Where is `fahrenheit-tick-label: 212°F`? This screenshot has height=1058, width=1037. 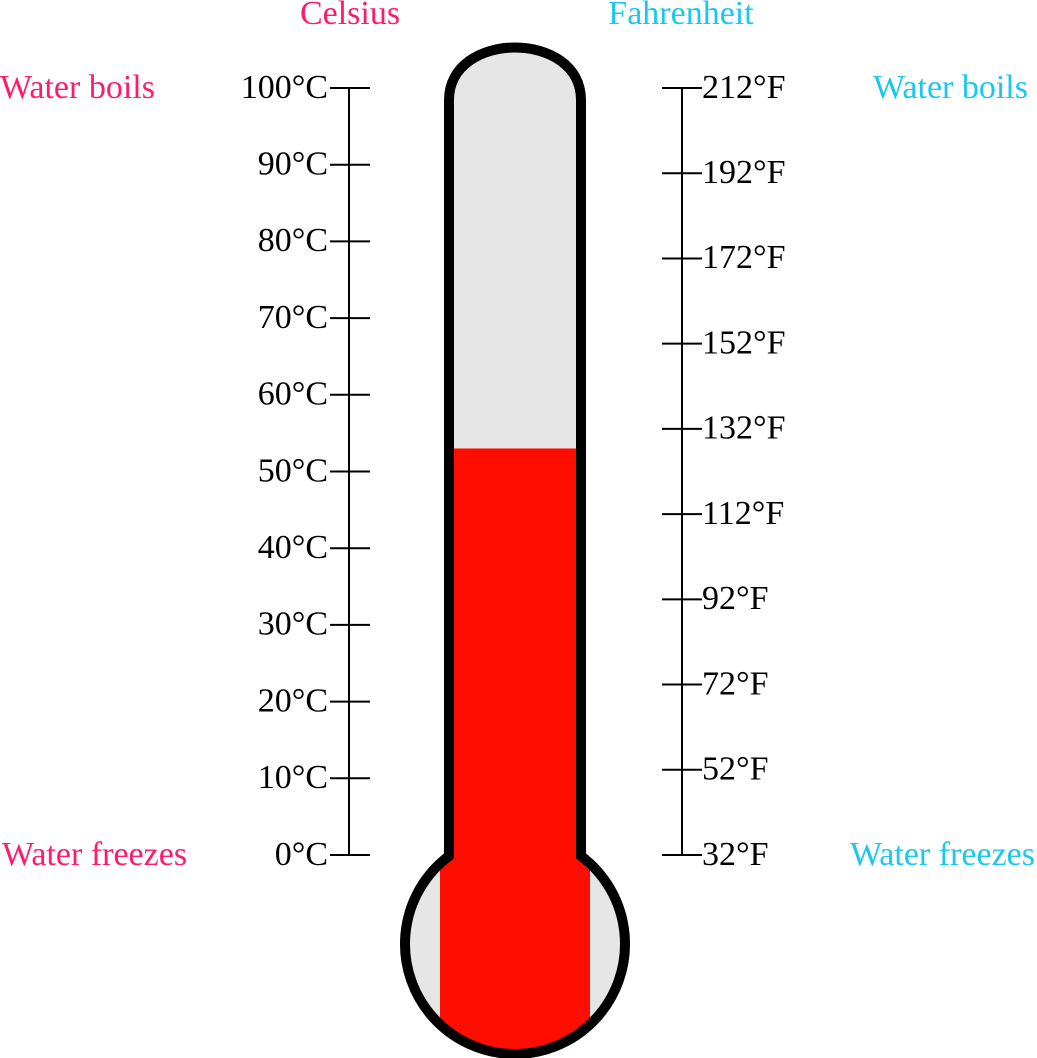 fahrenheit-tick-label: 212°F is located at coordinates (744, 87).